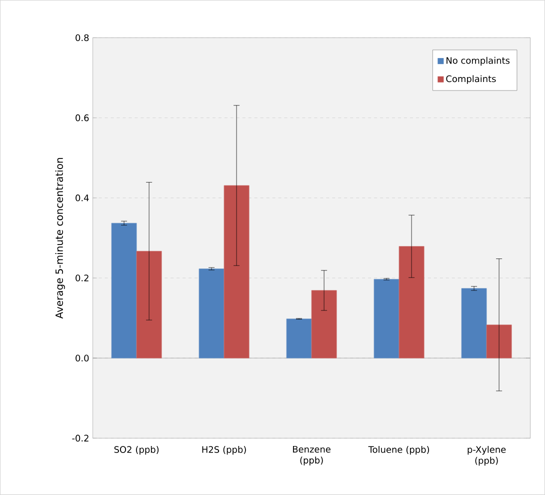 This screenshot has width=545, height=495. Describe the element at coordinates (82, 198) in the screenshot. I see `y-tick-label: 0.4` at that location.